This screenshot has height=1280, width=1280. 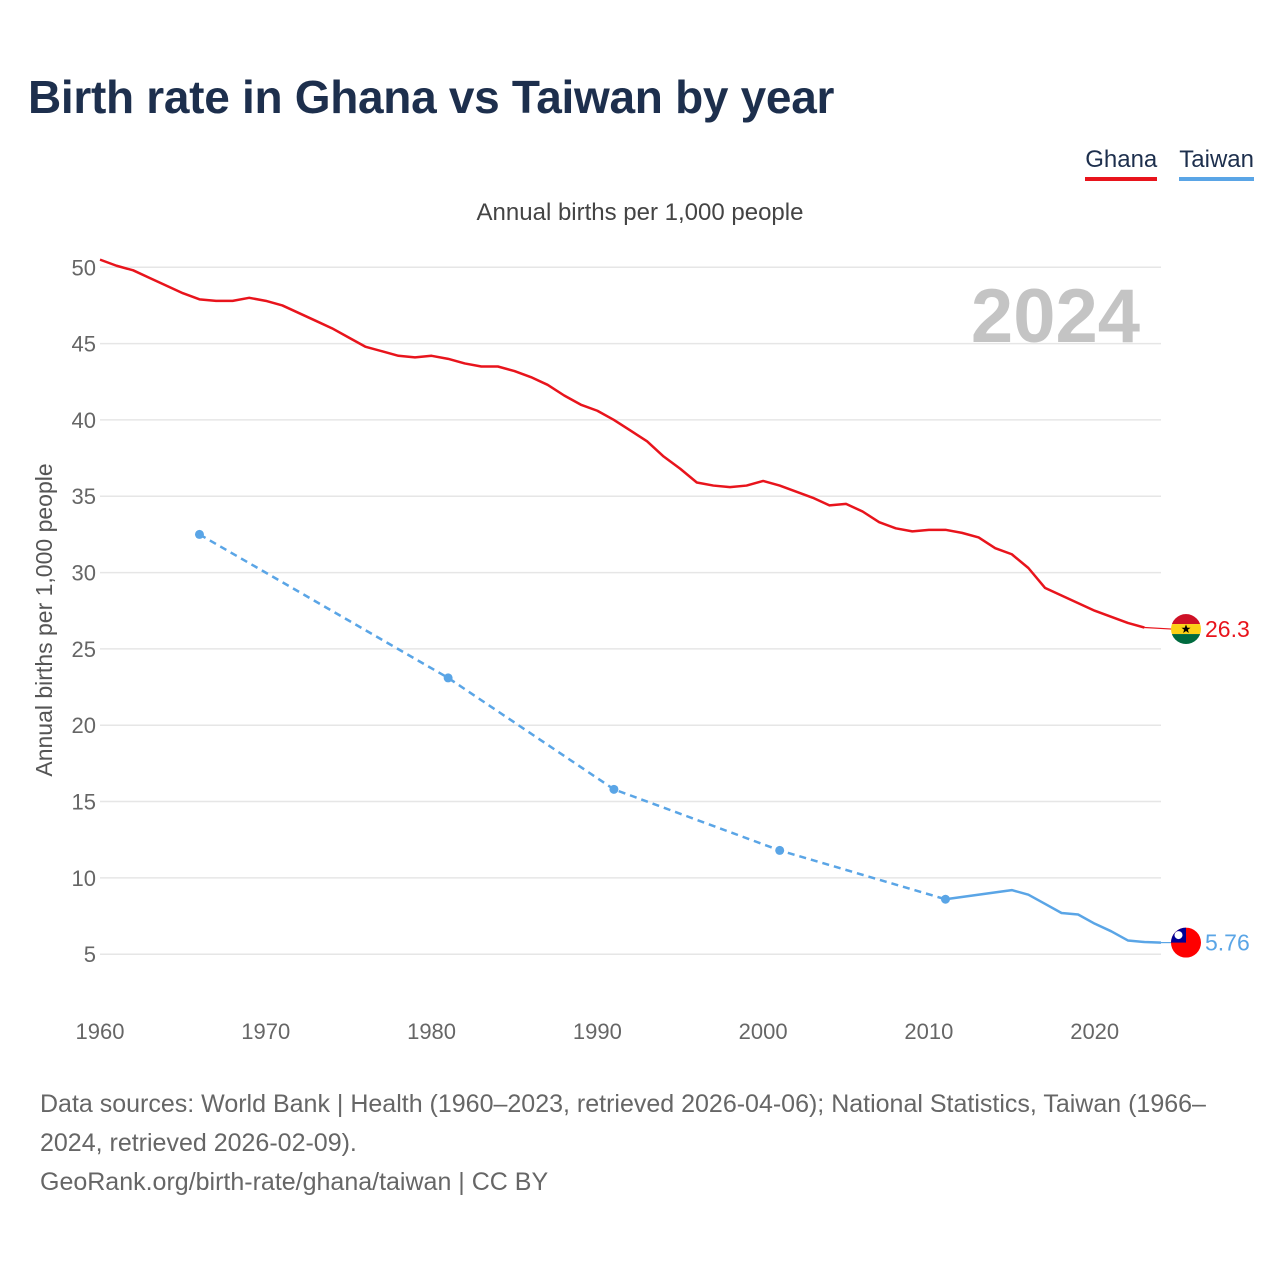 I want to click on x-tick-label: 1960, so click(x=100, y=1031).